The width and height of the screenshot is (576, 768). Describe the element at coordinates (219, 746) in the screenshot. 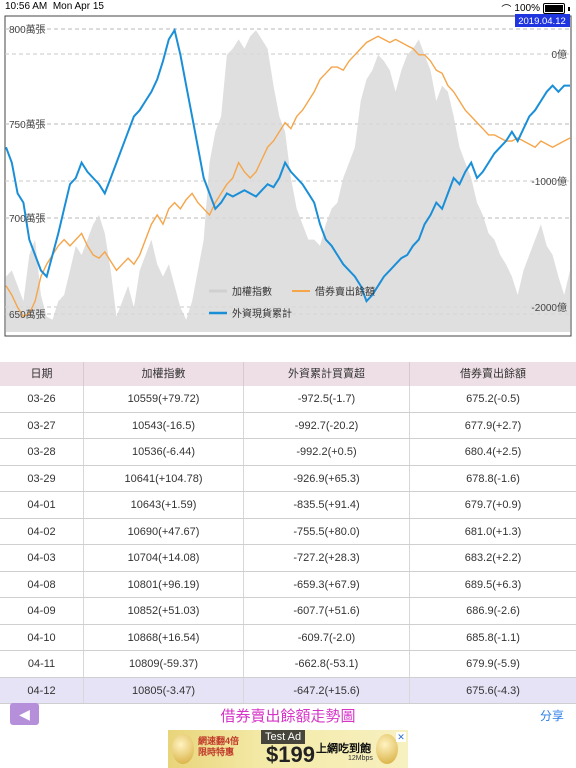

I see `ad-left-text: 網速翻4倍 限時特惠` at that location.